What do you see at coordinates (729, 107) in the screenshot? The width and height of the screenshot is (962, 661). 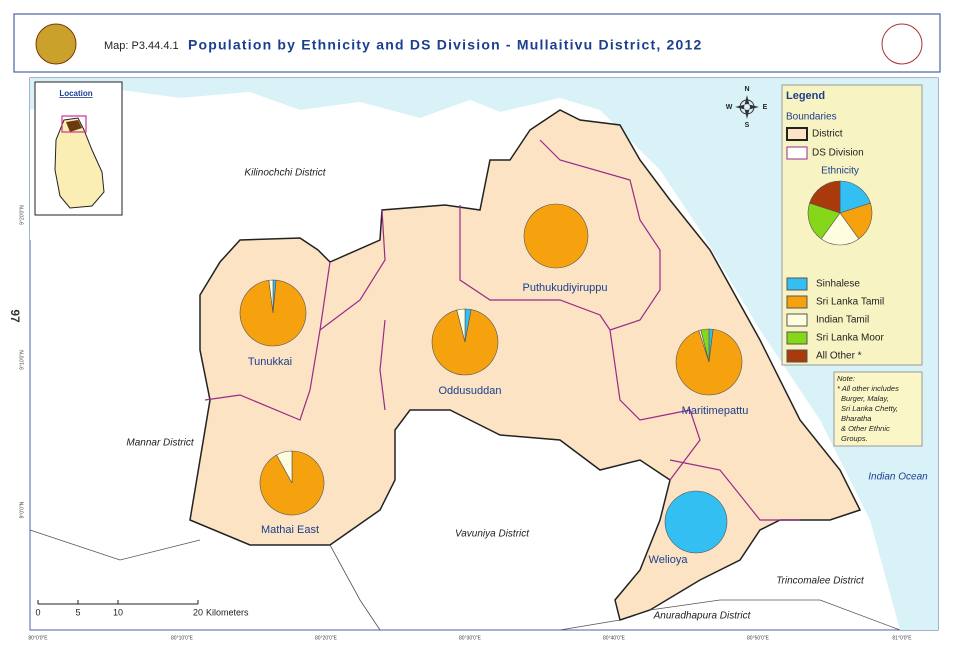 I see `compass-letter: W` at bounding box center [729, 107].